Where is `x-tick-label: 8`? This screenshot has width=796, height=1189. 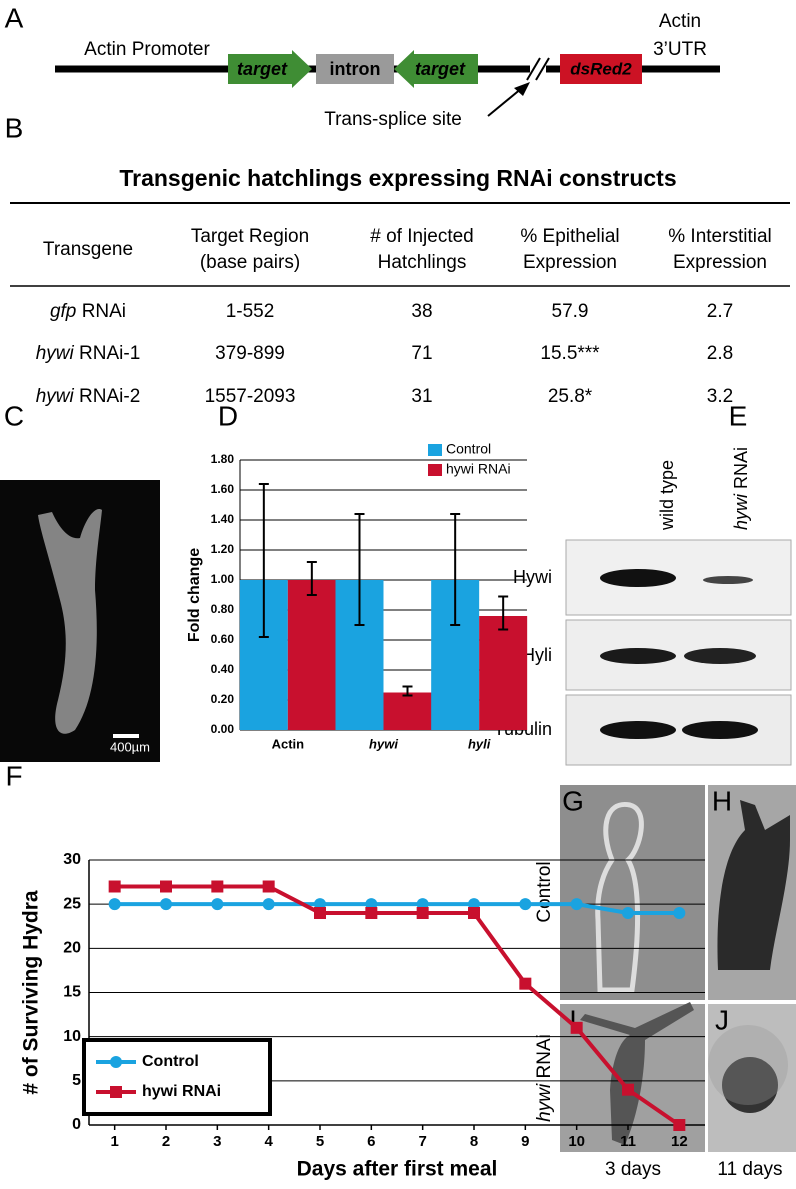 x-tick-label: 8 is located at coordinates (474, 1141).